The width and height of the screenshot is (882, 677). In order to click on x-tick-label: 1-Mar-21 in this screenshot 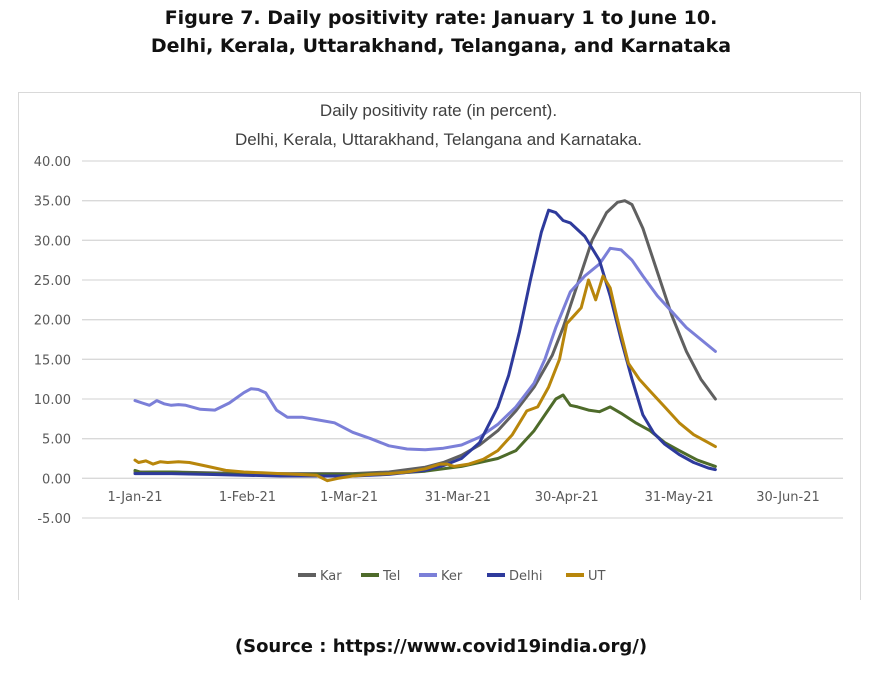, I will do `click(349, 497)`.